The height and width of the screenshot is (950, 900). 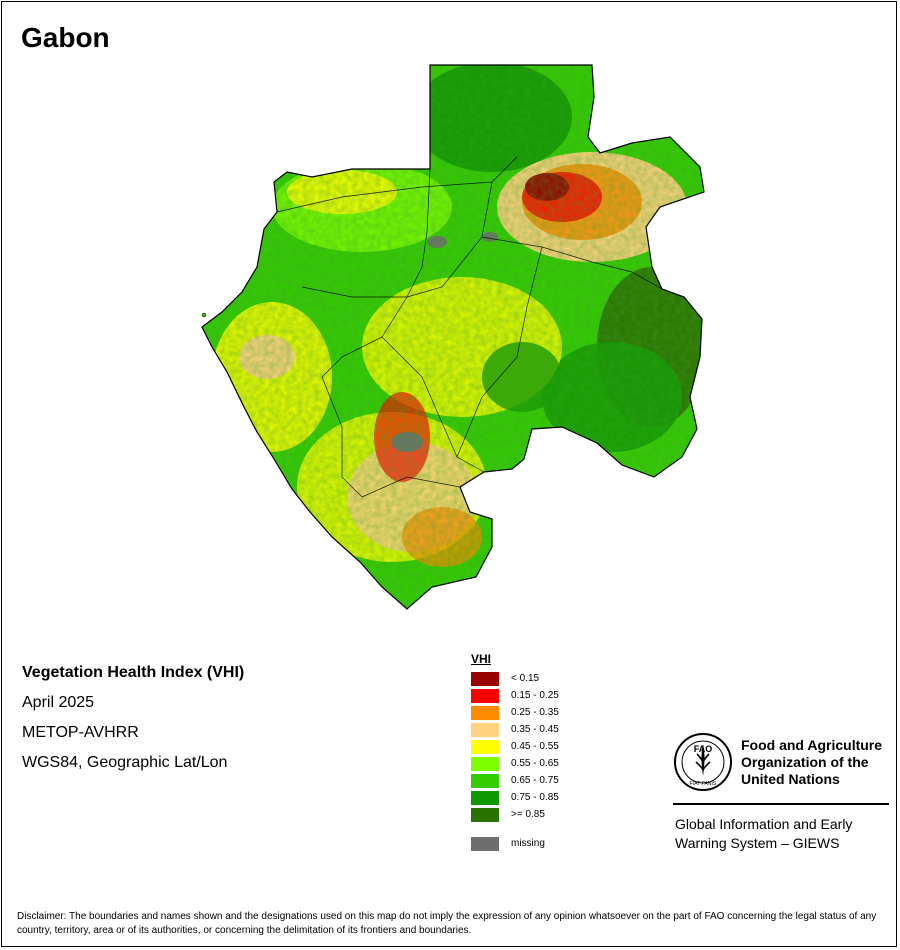 What do you see at coordinates (703, 784) in the screenshot?
I see `fao-logo-motto: FIAT PANIS` at bounding box center [703, 784].